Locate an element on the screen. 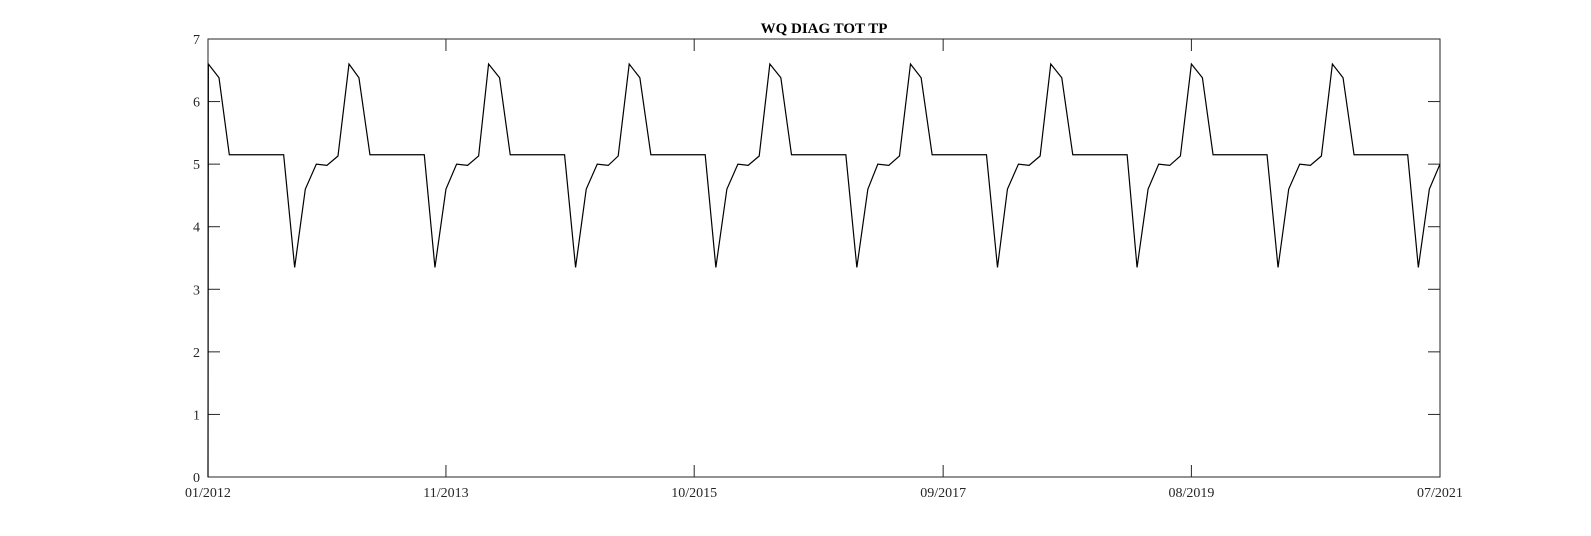 The height and width of the screenshot is (536, 1591). y-tick-label: 5 is located at coordinates (196, 165).